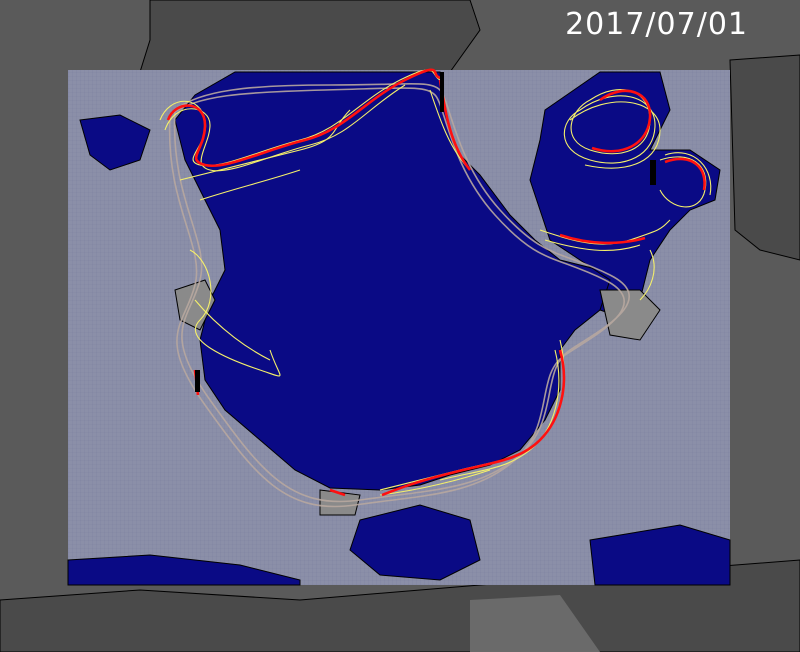  I want to click on outer-land-top, so click(310, 36).